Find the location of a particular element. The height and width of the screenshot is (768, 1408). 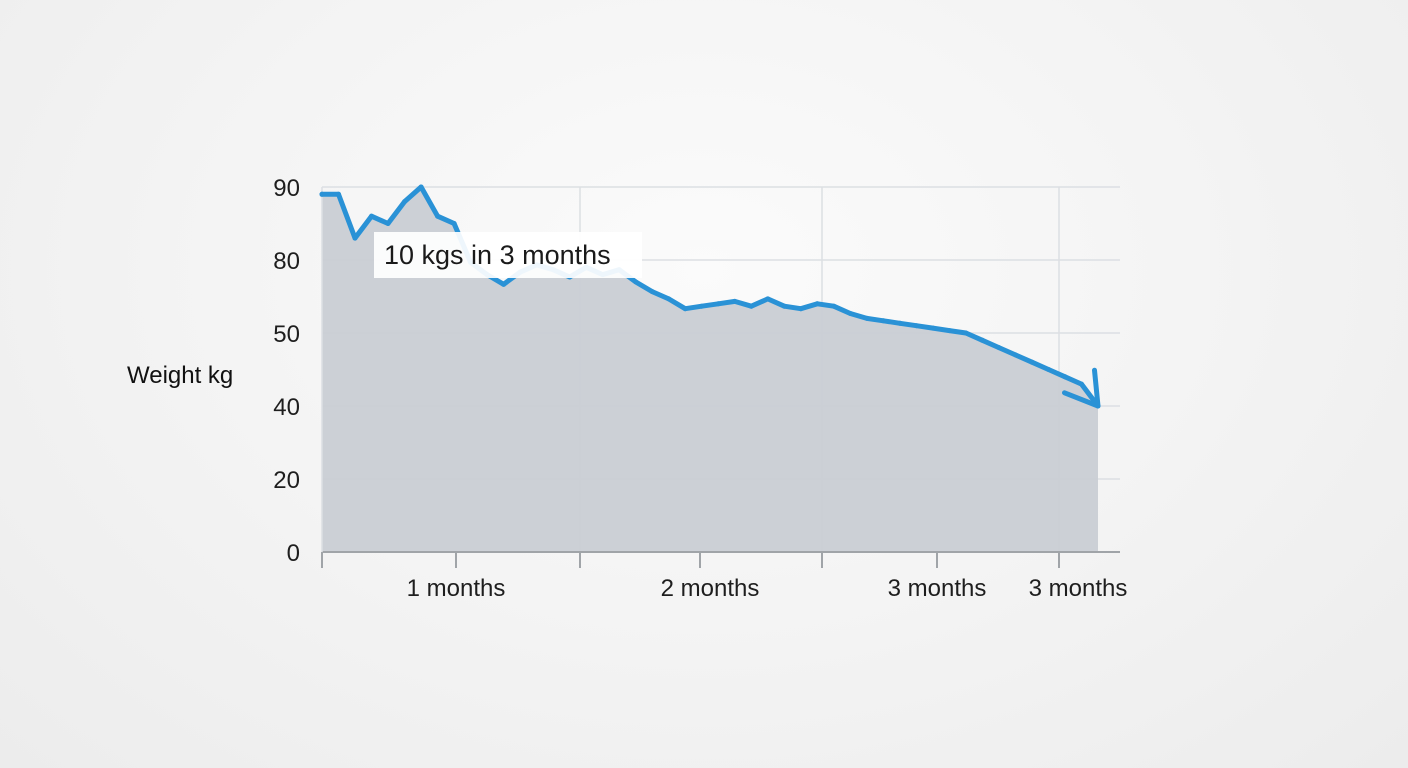

x-tick-label: 1 months is located at coordinates (456, 588).